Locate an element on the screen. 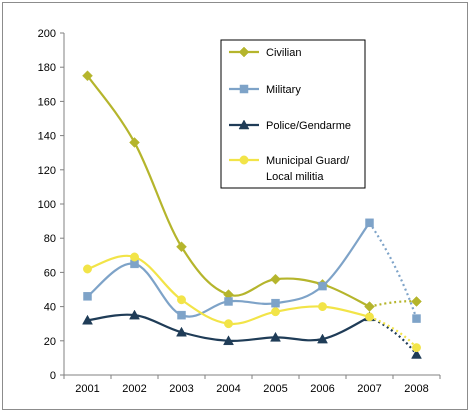 The image size is (471, 413). legend-label: Civilian is located at coordinates (283, 53).